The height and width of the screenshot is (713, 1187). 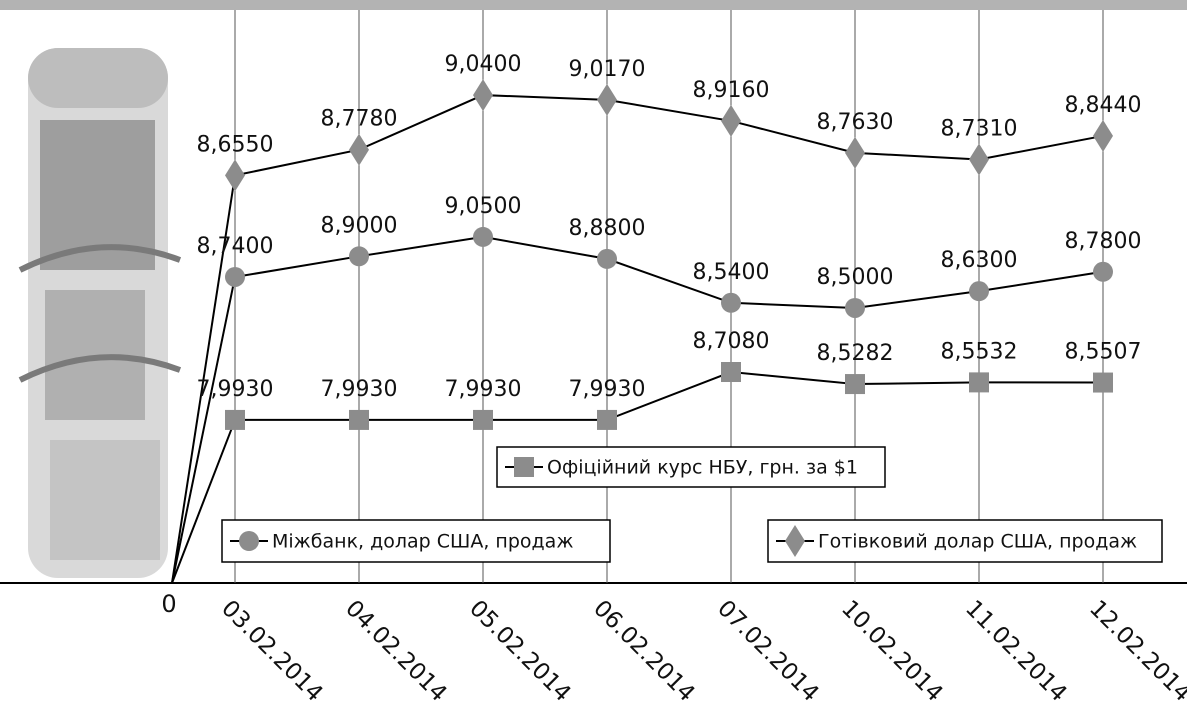 What do you see at coordinates (396, 651) in the screenshot?
I see `x-tick-label: 04.02.2014` at bounding box center [396, 651].